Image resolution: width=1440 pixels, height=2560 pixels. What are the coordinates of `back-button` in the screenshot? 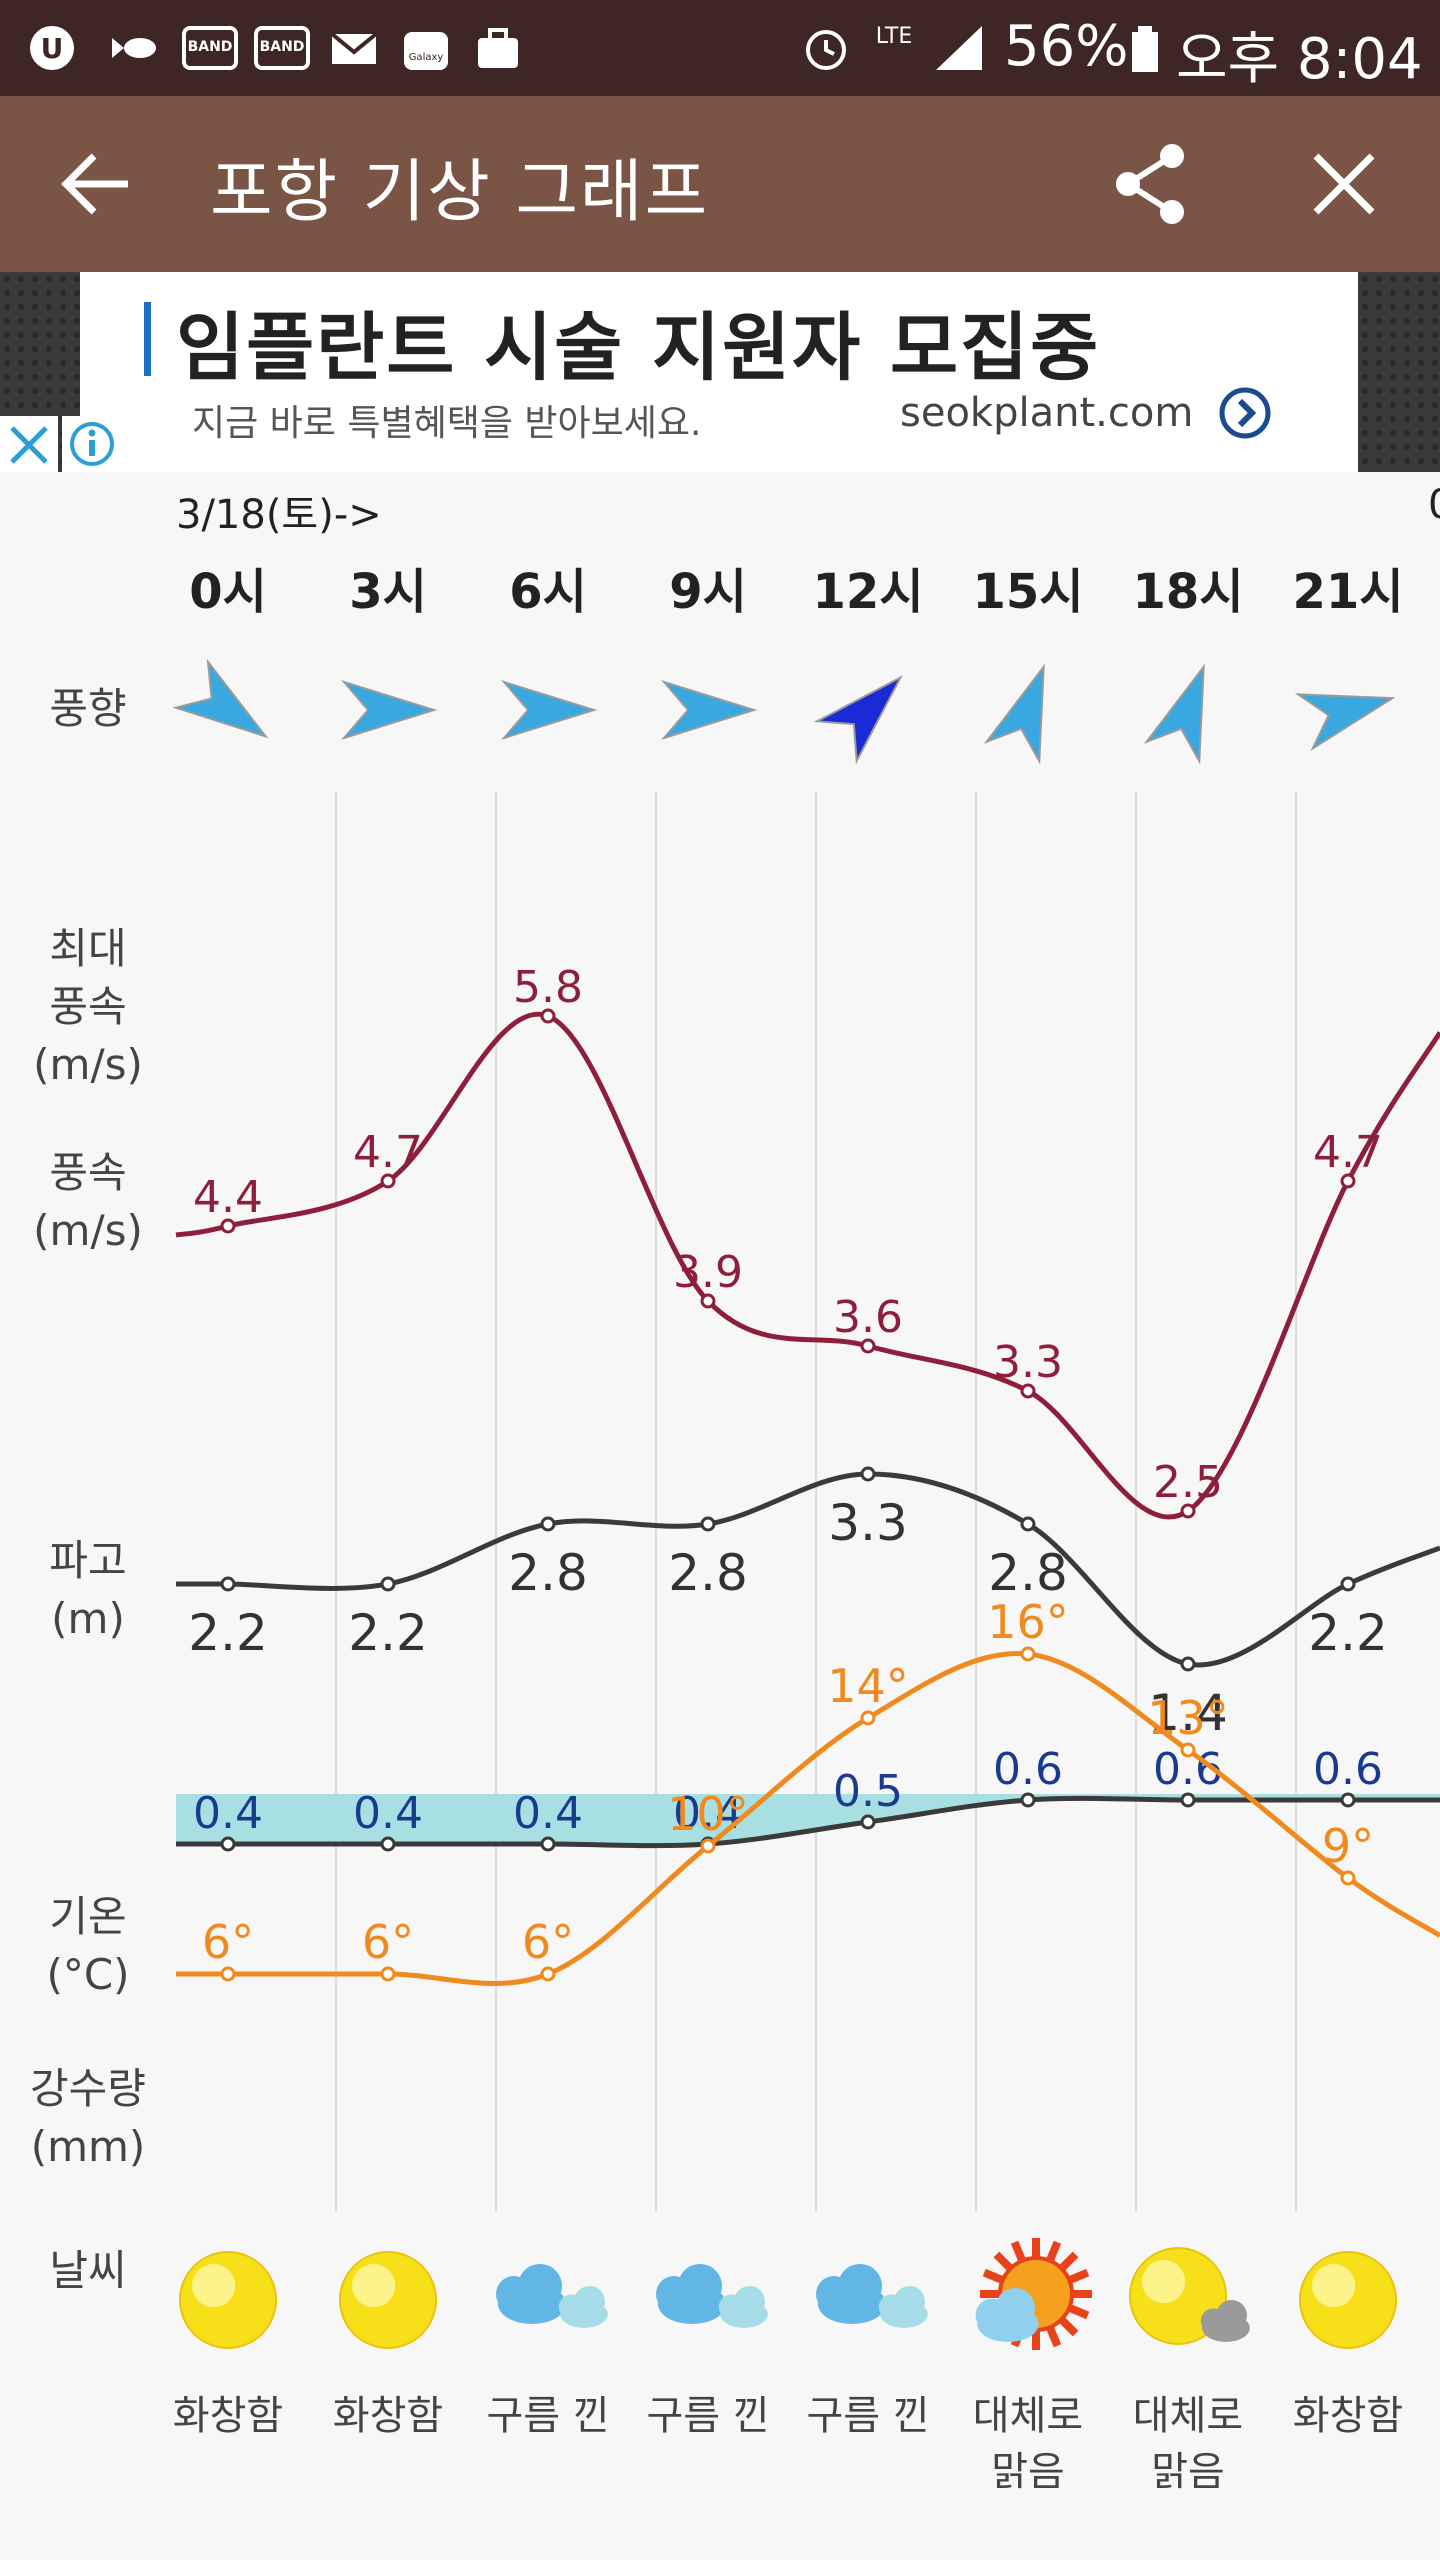 It's located at (98, 184).